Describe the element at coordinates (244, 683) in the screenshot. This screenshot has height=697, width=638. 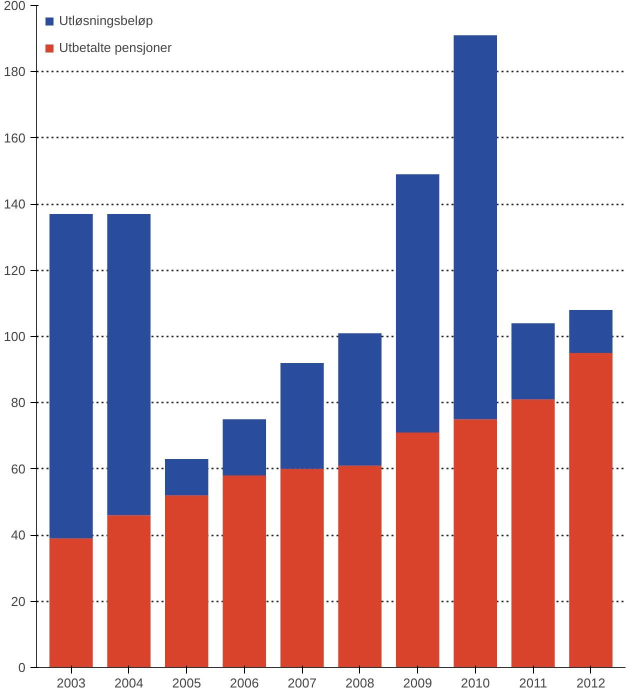
I see `x-tick-label: 2006` at that location.